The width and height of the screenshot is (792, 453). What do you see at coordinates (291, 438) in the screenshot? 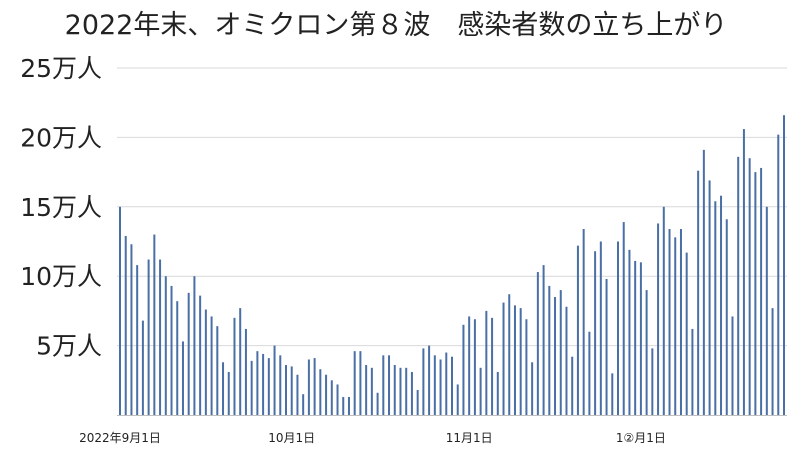
I see `x-tick-label: 10月1日` at bounding box center [291, 438].